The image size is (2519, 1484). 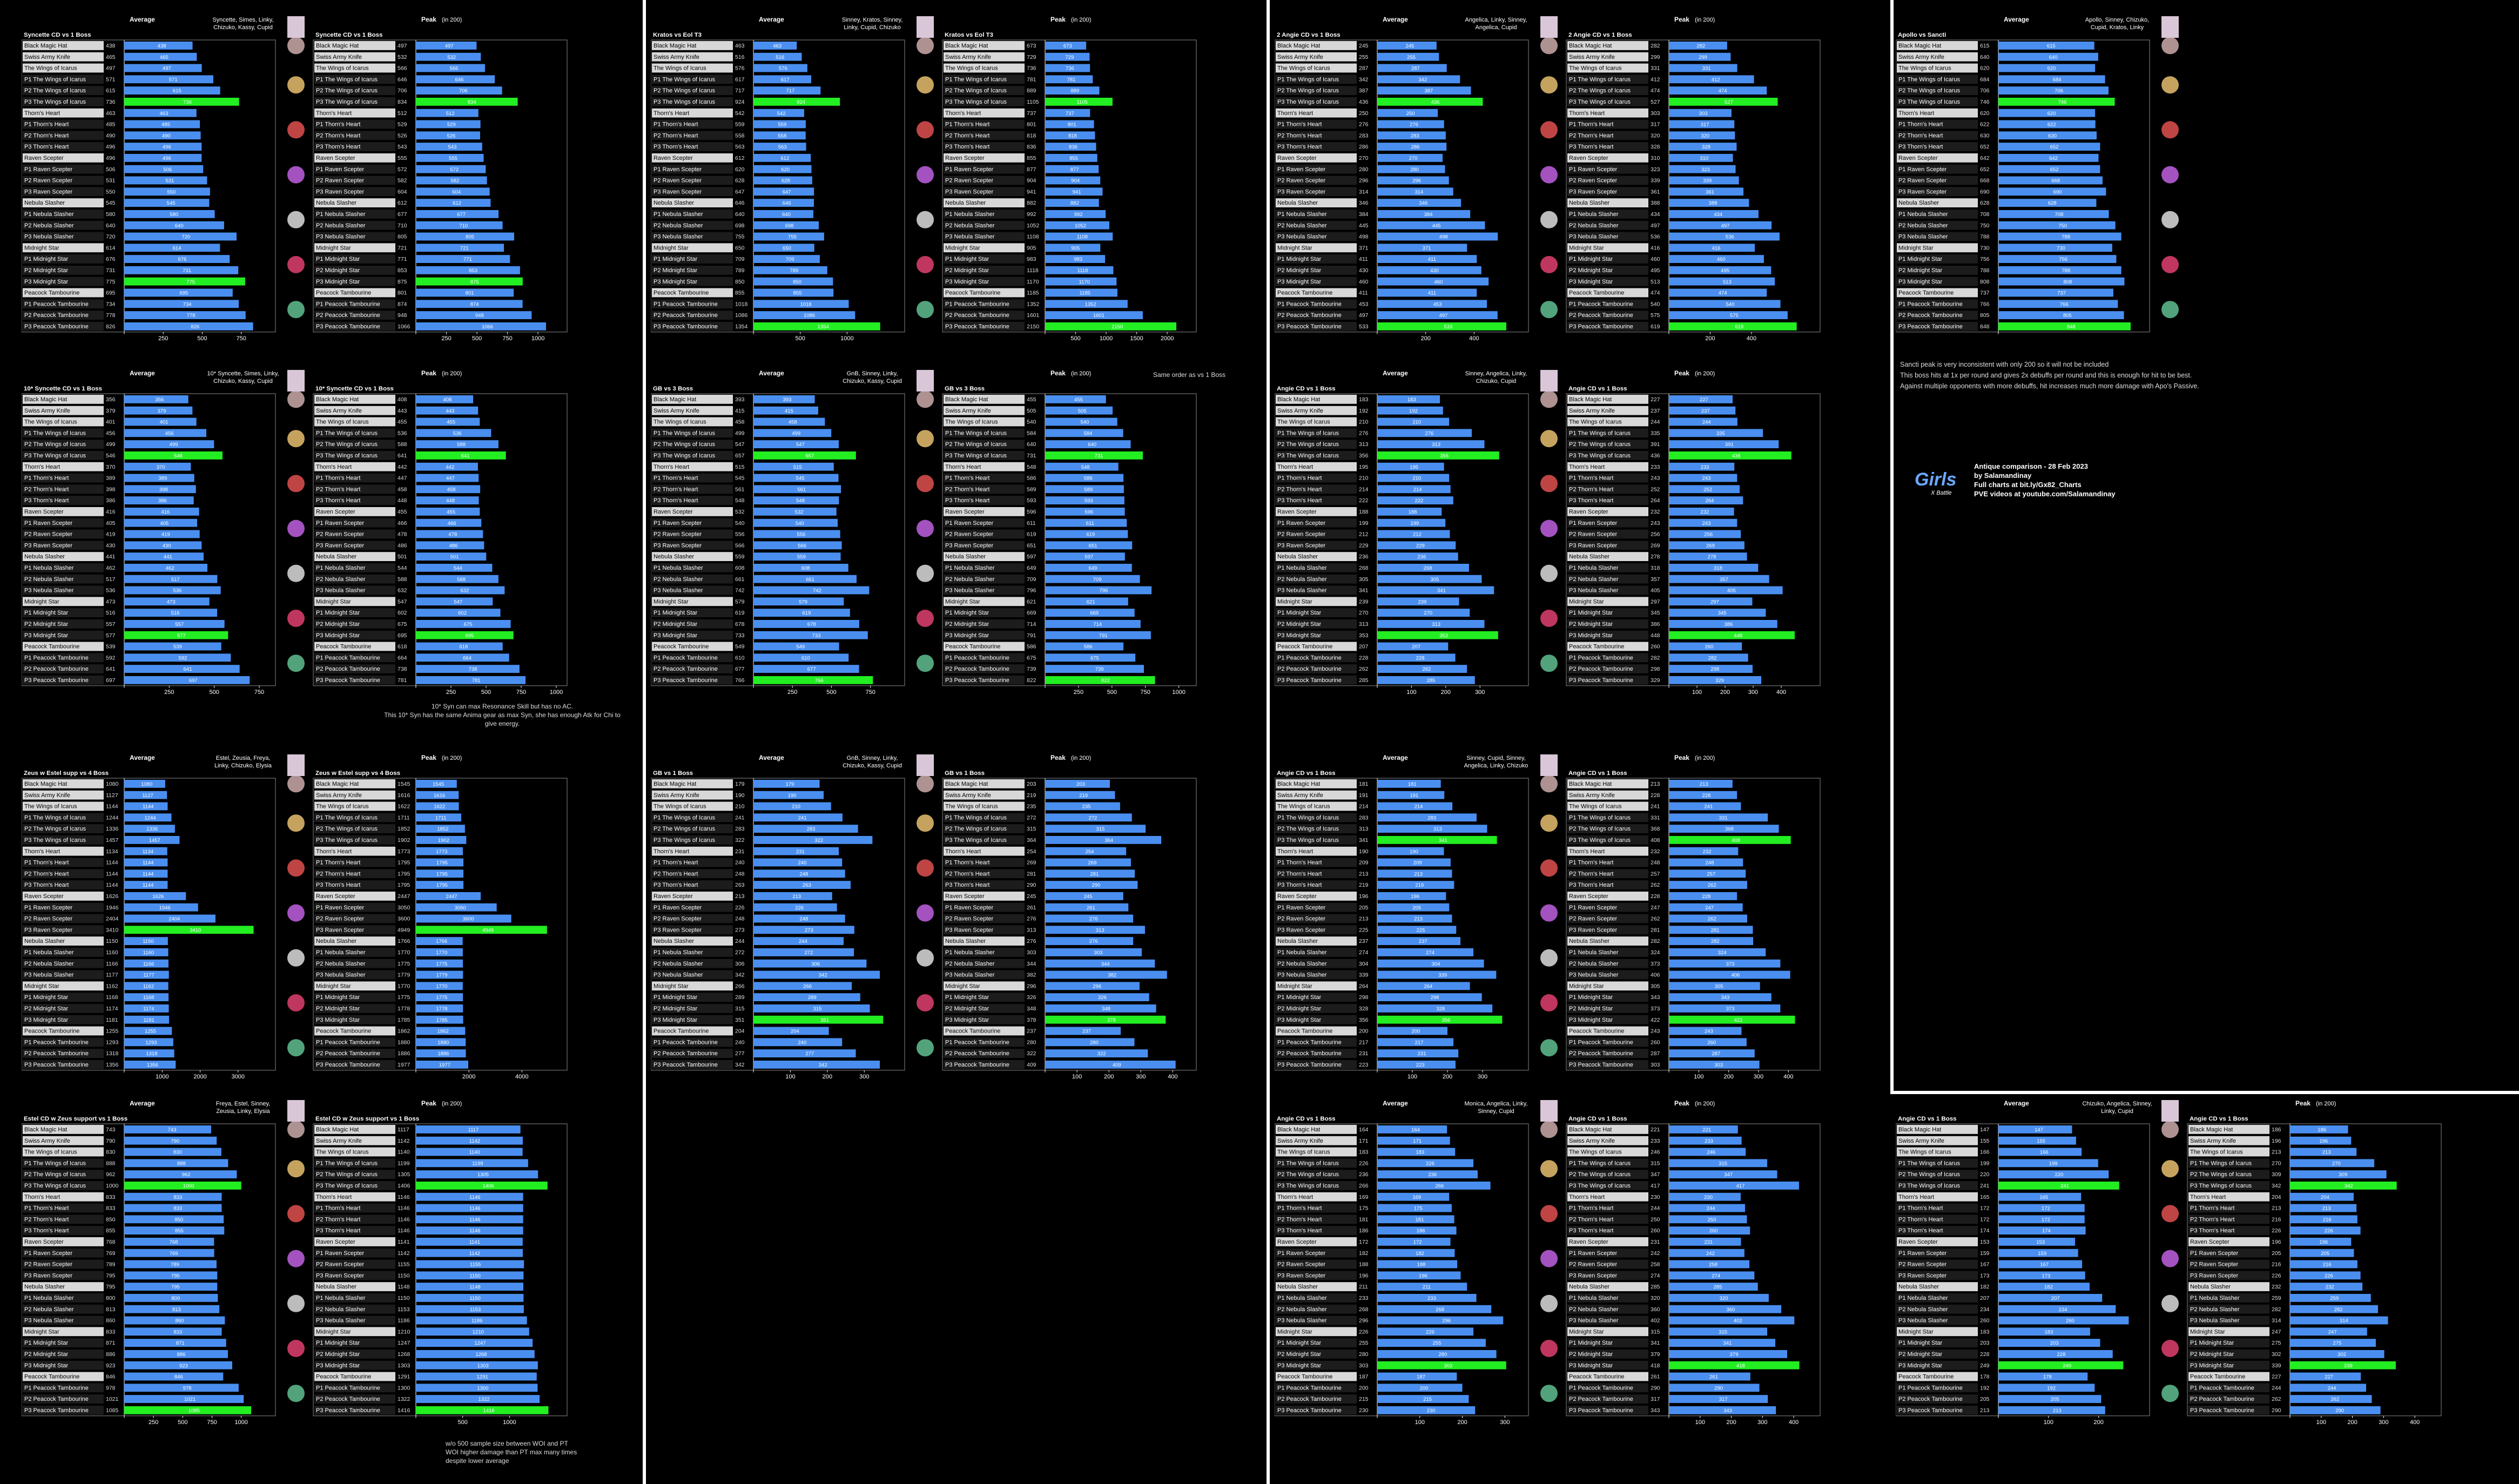 I want to click on x-tick-label: 750, so click(x=259, y=692).